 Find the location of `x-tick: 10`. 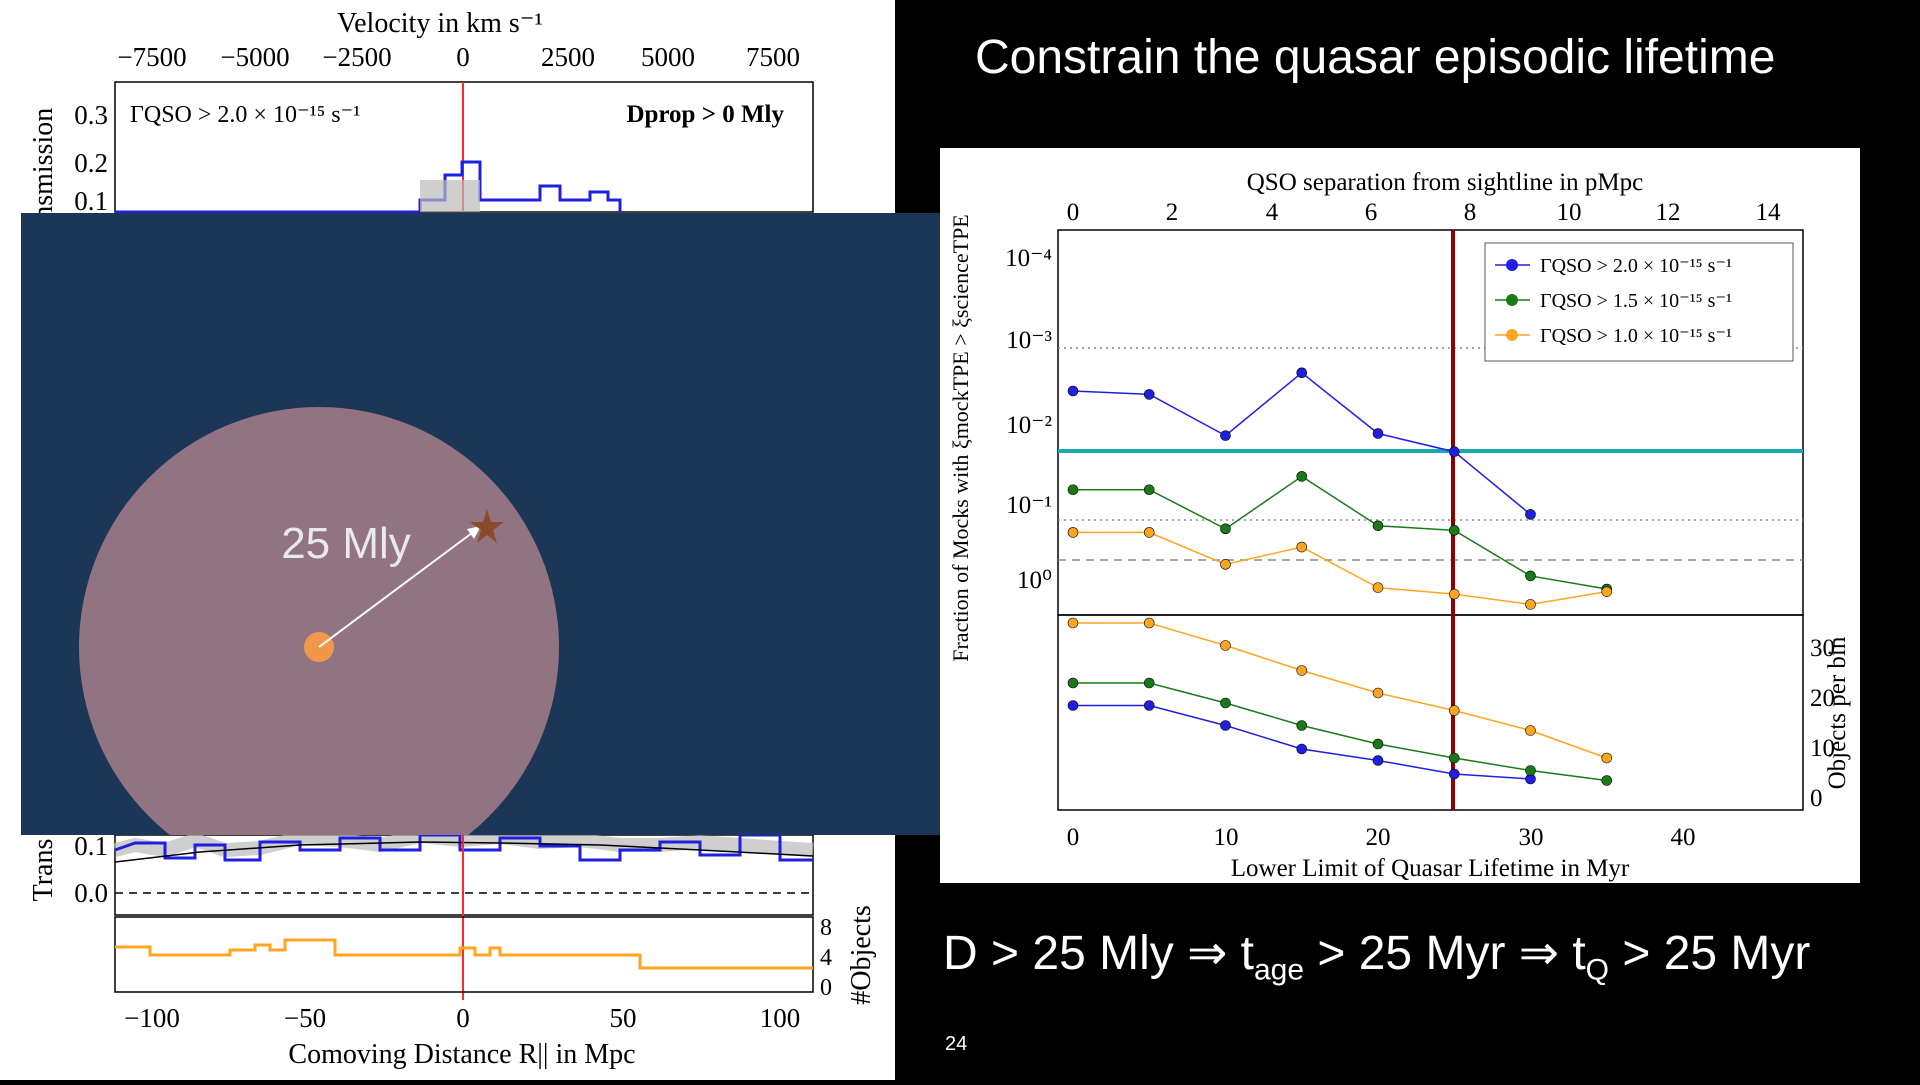

x-tick: 10 is located at coordinates (1226, 837).